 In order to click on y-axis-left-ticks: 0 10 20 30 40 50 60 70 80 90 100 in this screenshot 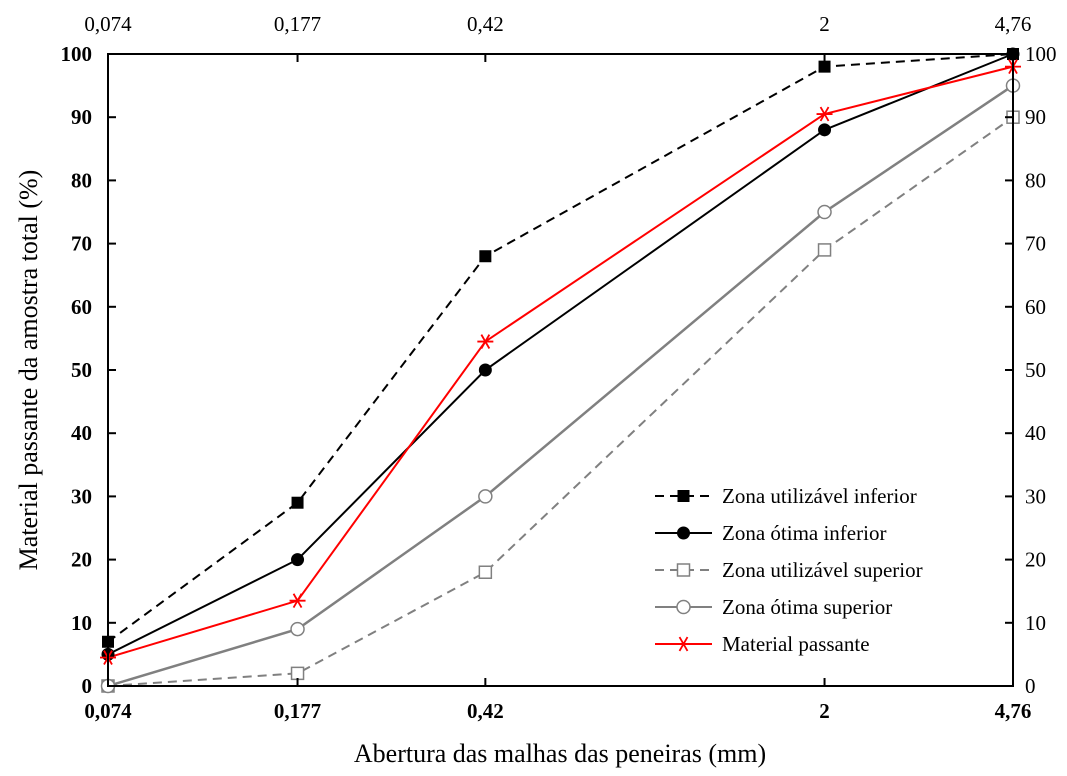, I will do `click(77, 370)`.